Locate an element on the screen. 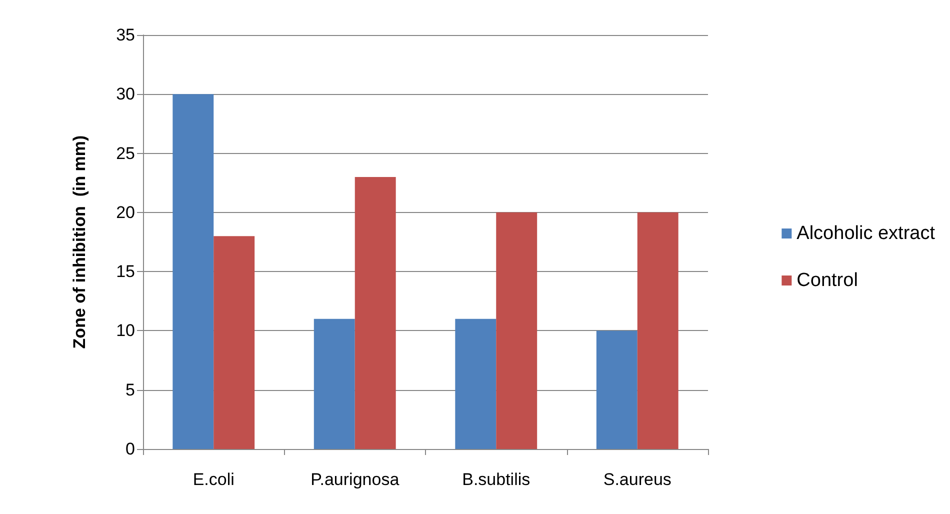  x-tick-label: E.coli is located at coordinates (213, 479).